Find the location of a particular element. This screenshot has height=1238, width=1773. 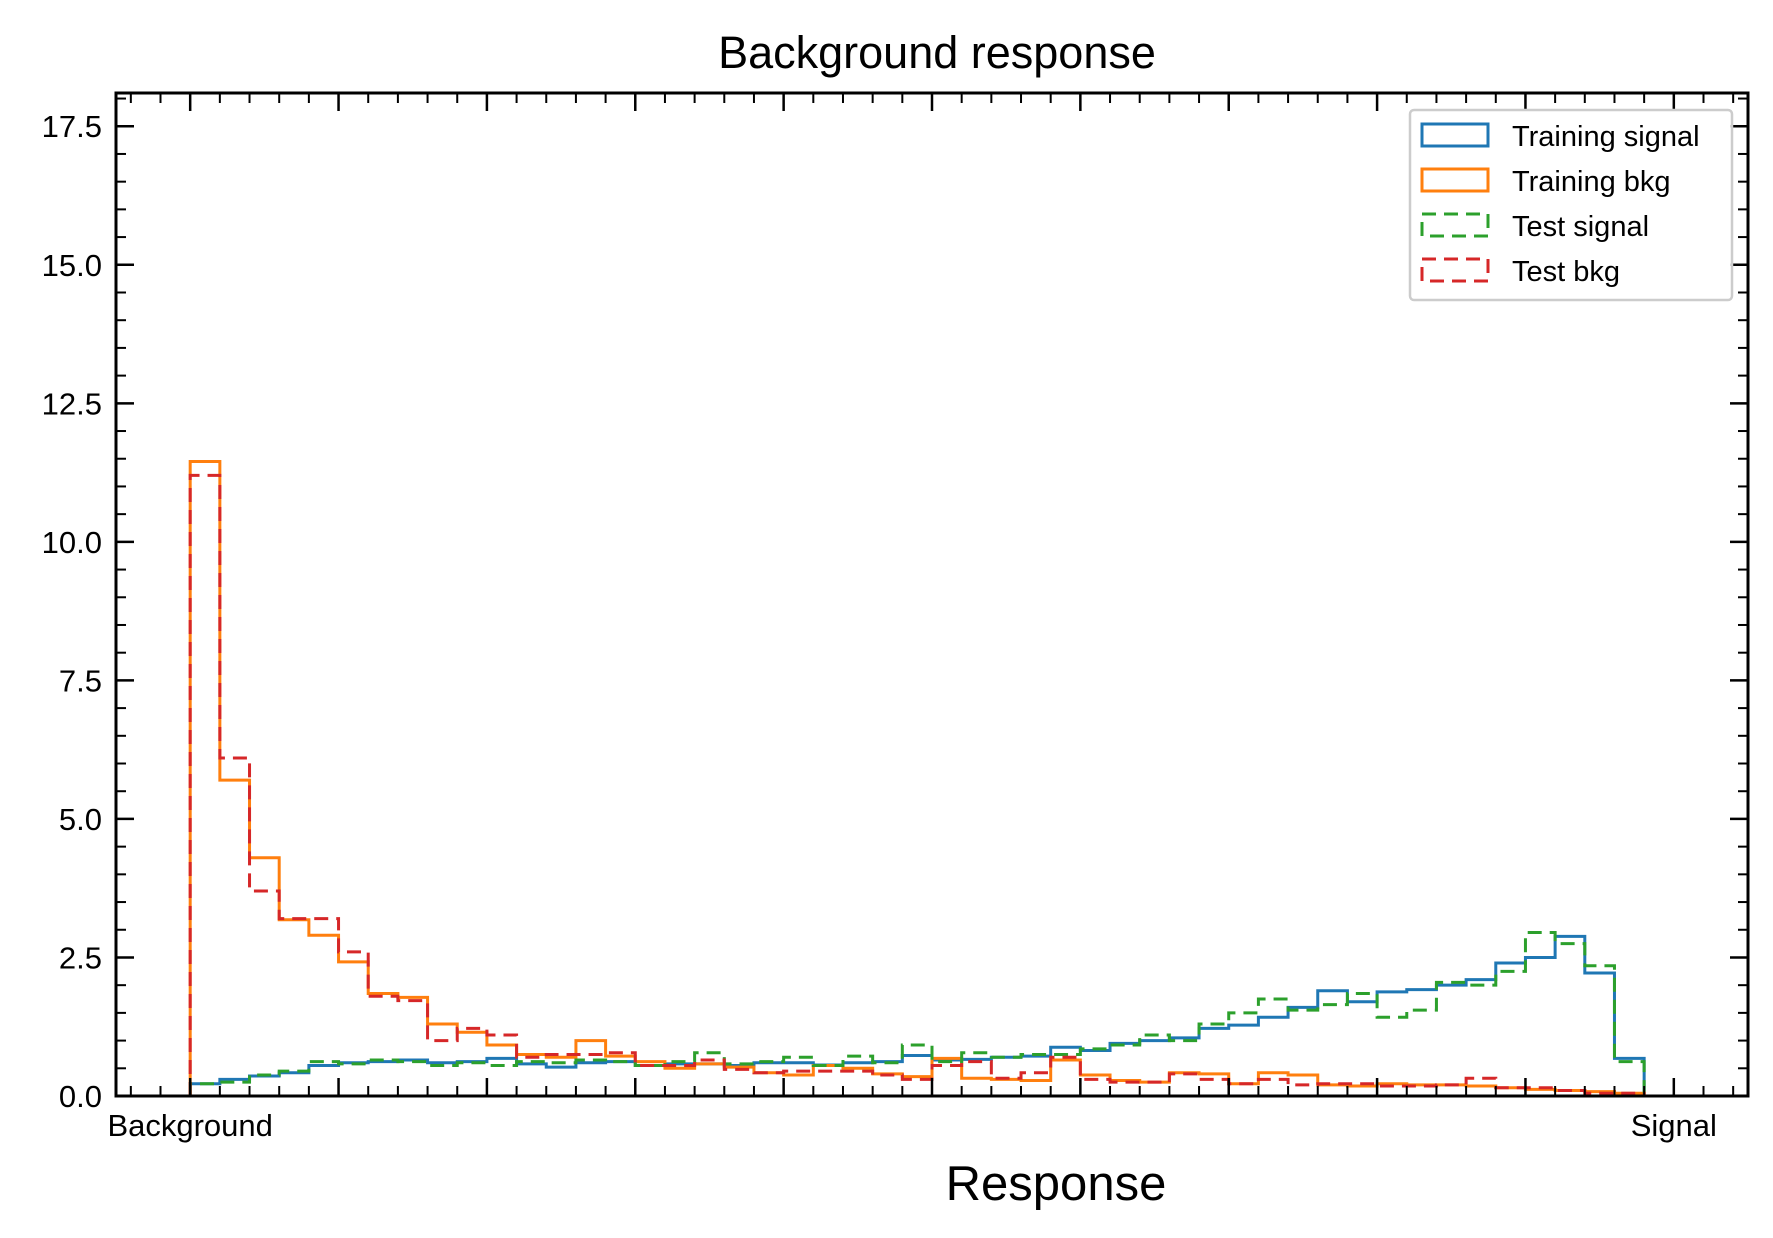

legend-box is located at coordinates (1571, 205).